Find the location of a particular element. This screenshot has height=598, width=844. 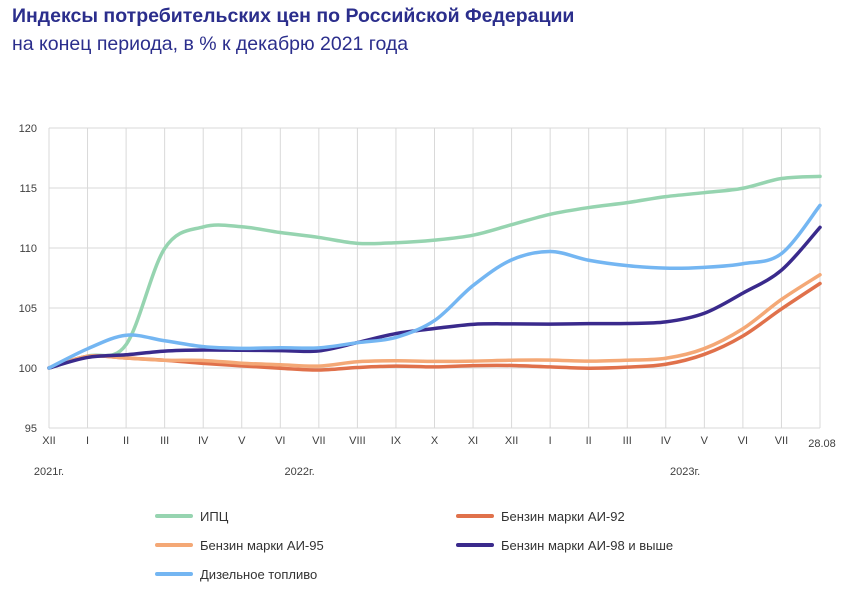

legend-label: Дизельное топливо is located at coordinates (258, 574).